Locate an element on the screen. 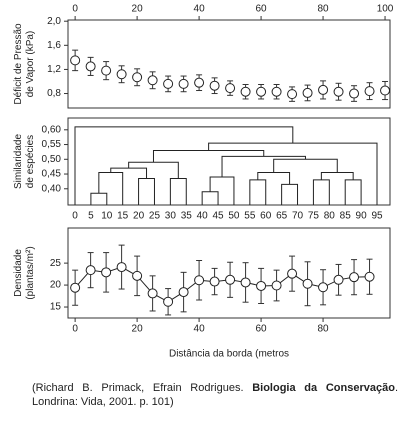 The height and width of the screenshot is (435, 404). x-tick-label: 45 is located at coordinates (218, 216).